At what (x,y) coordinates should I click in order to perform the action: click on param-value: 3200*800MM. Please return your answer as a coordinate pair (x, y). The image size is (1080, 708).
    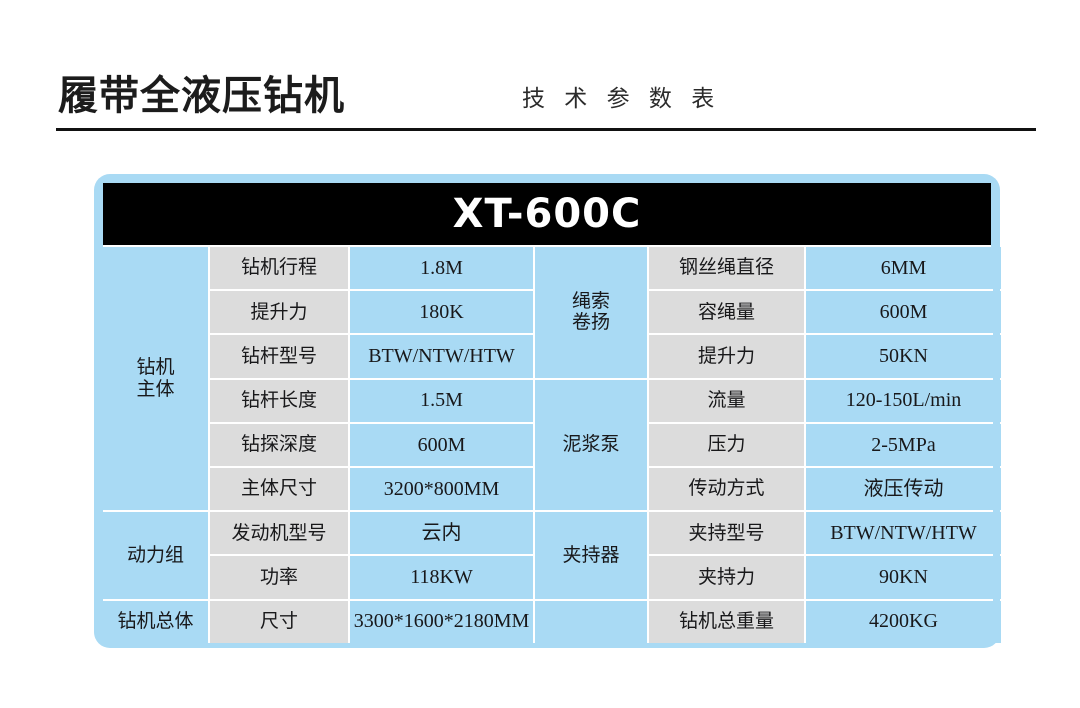
    Looking at the image, I should click on (441, 489).